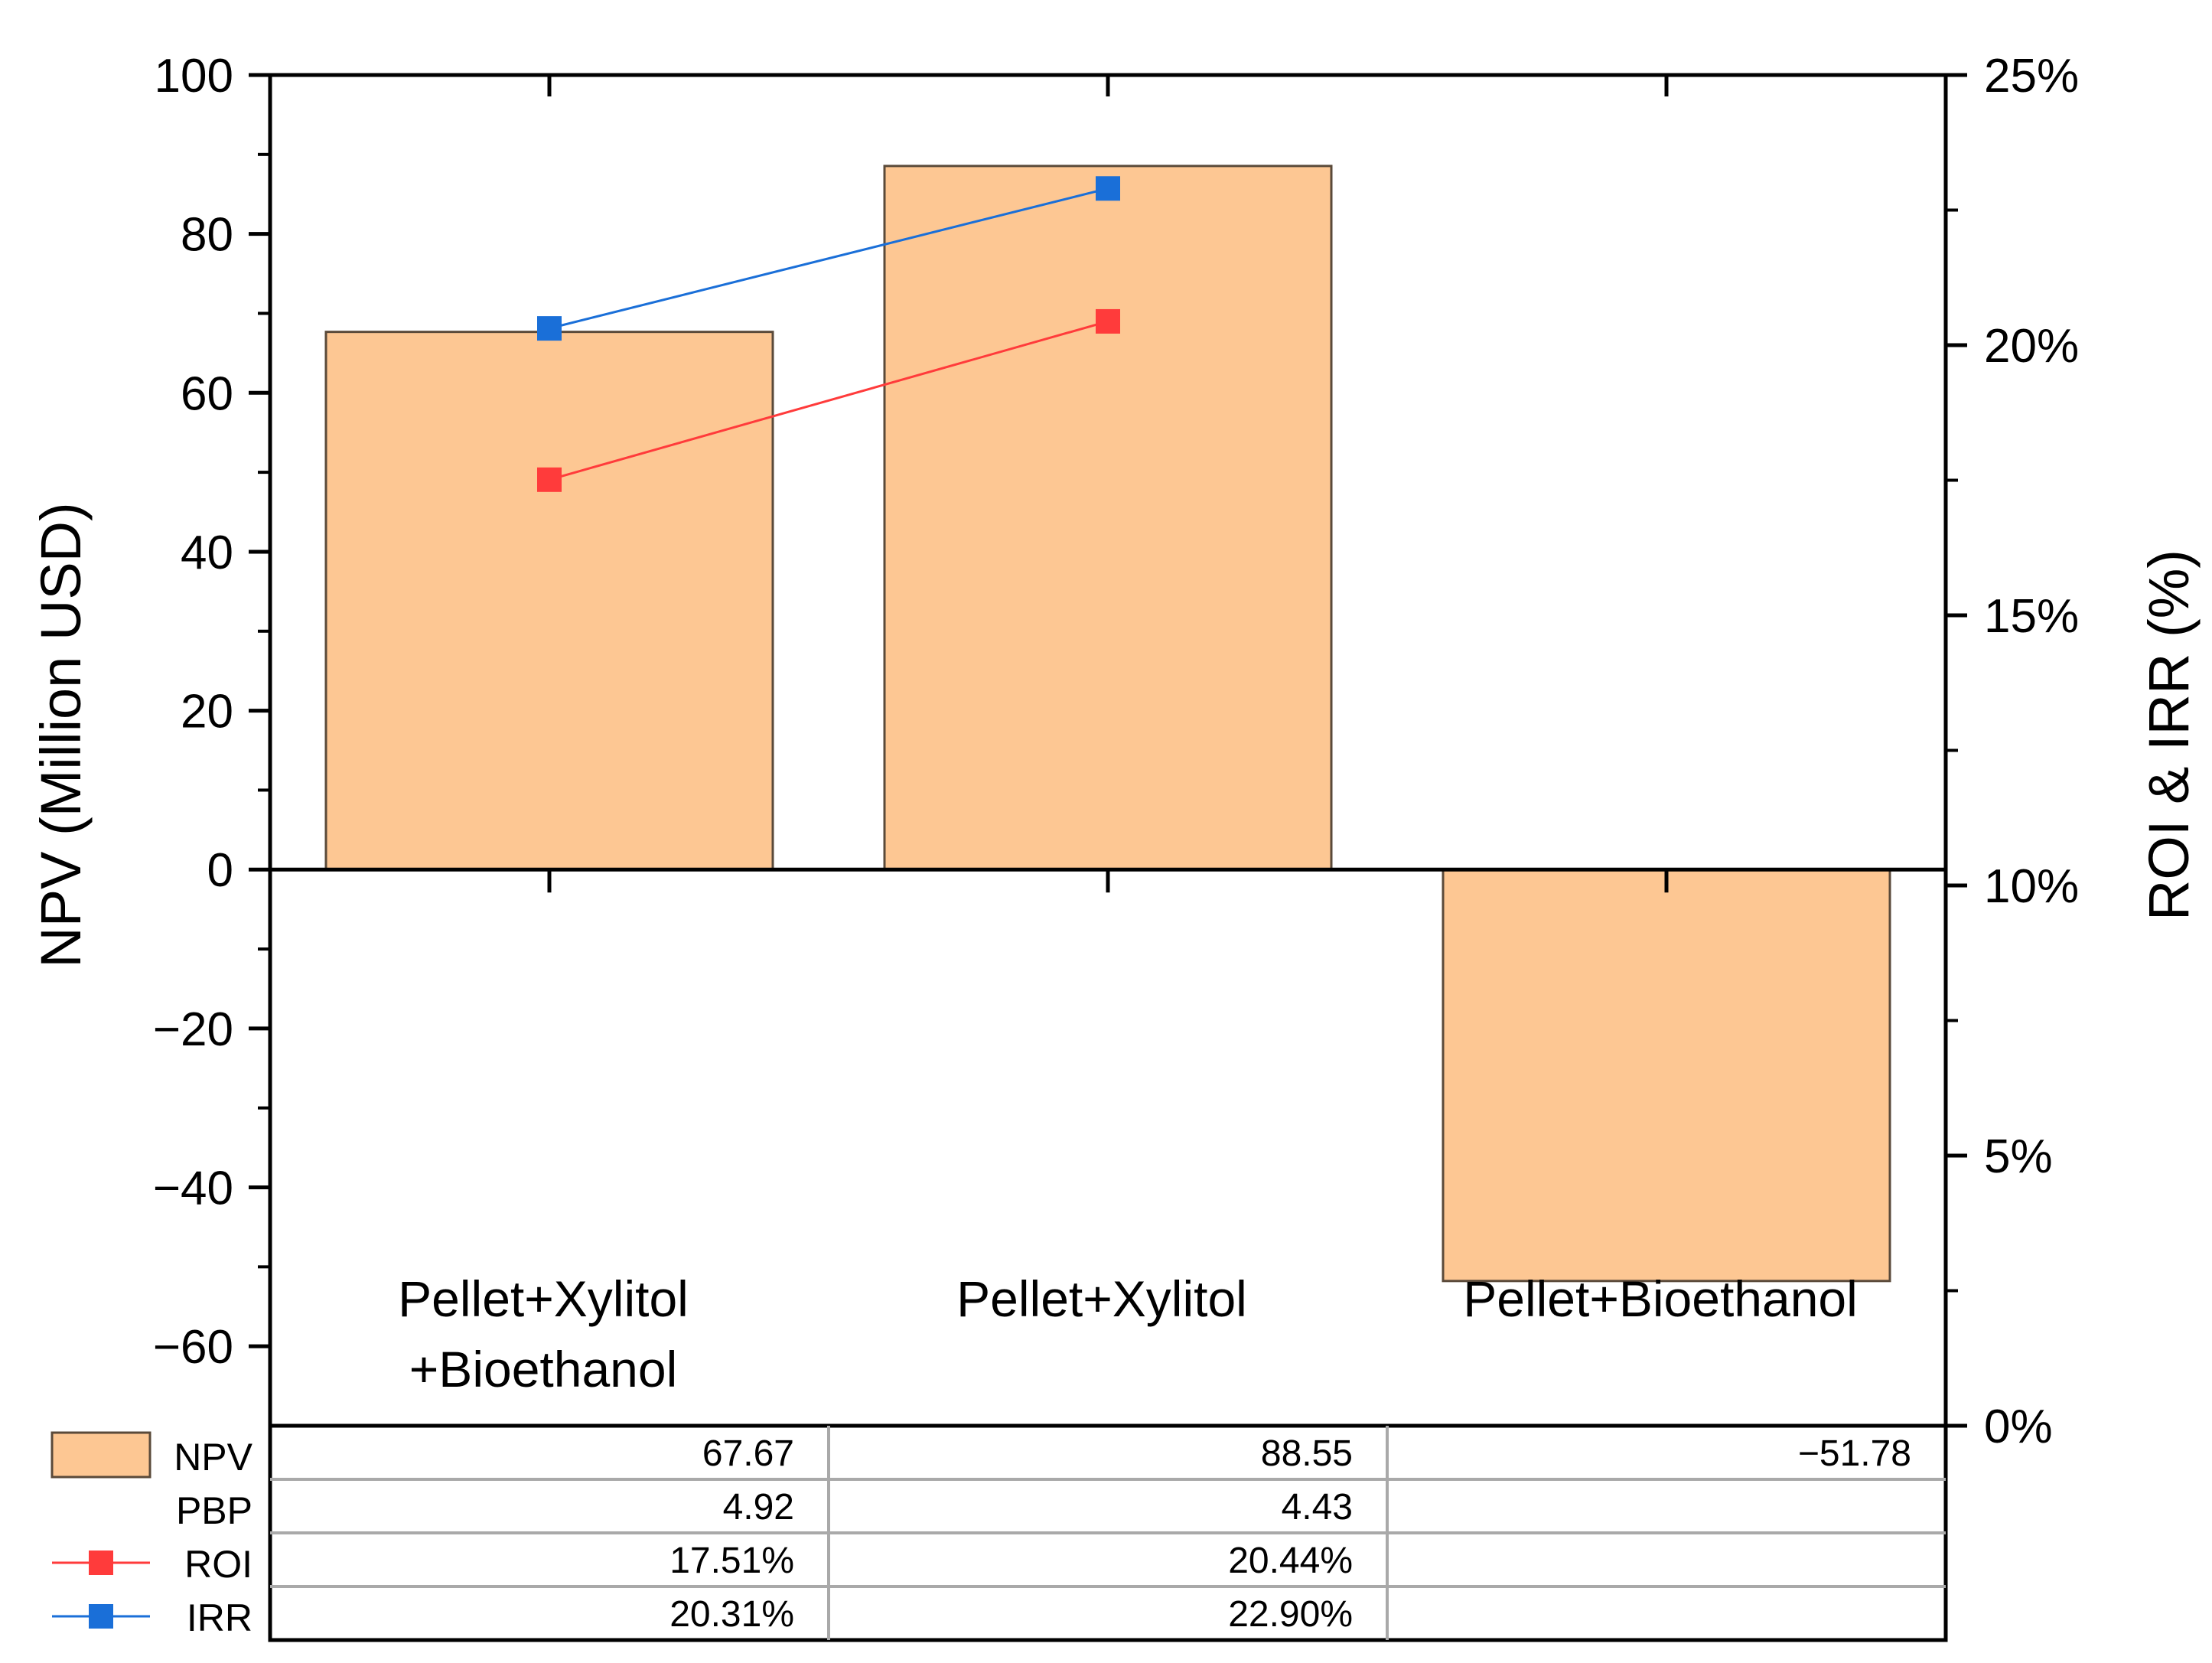  I want to click on y2-tick-label: 15%, so click(2031, 616).